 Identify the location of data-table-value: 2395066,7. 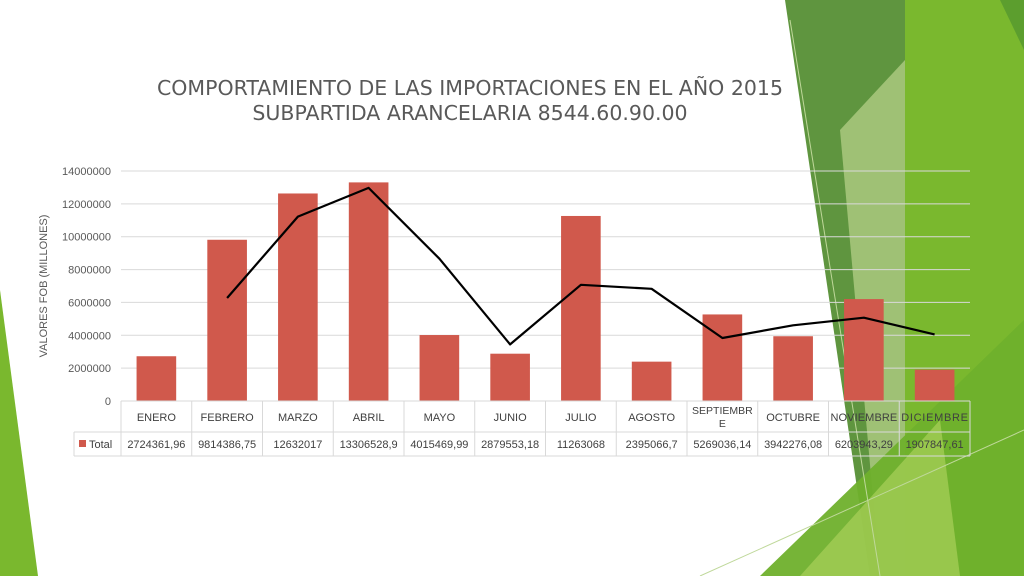
(652, 445).